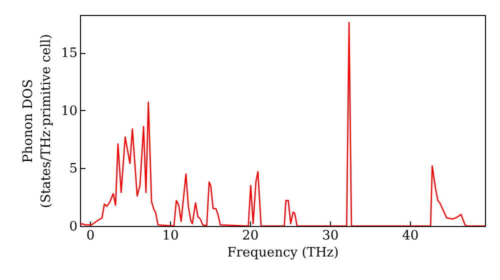 The width and height of the screenshot is (500, 280). I want to click on x-tick-label: 0, so click(90, 236).